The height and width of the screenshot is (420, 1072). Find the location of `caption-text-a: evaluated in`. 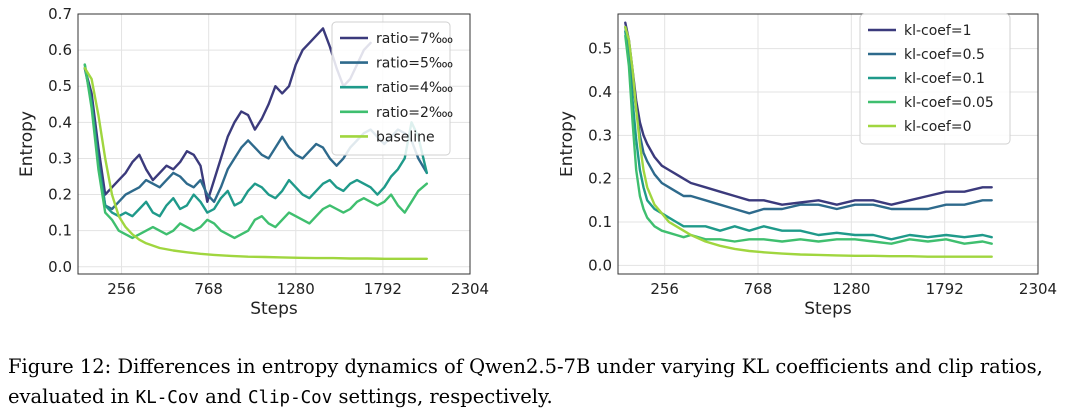

caption-text-a: evaluated in is located at coordinates (72, 396).